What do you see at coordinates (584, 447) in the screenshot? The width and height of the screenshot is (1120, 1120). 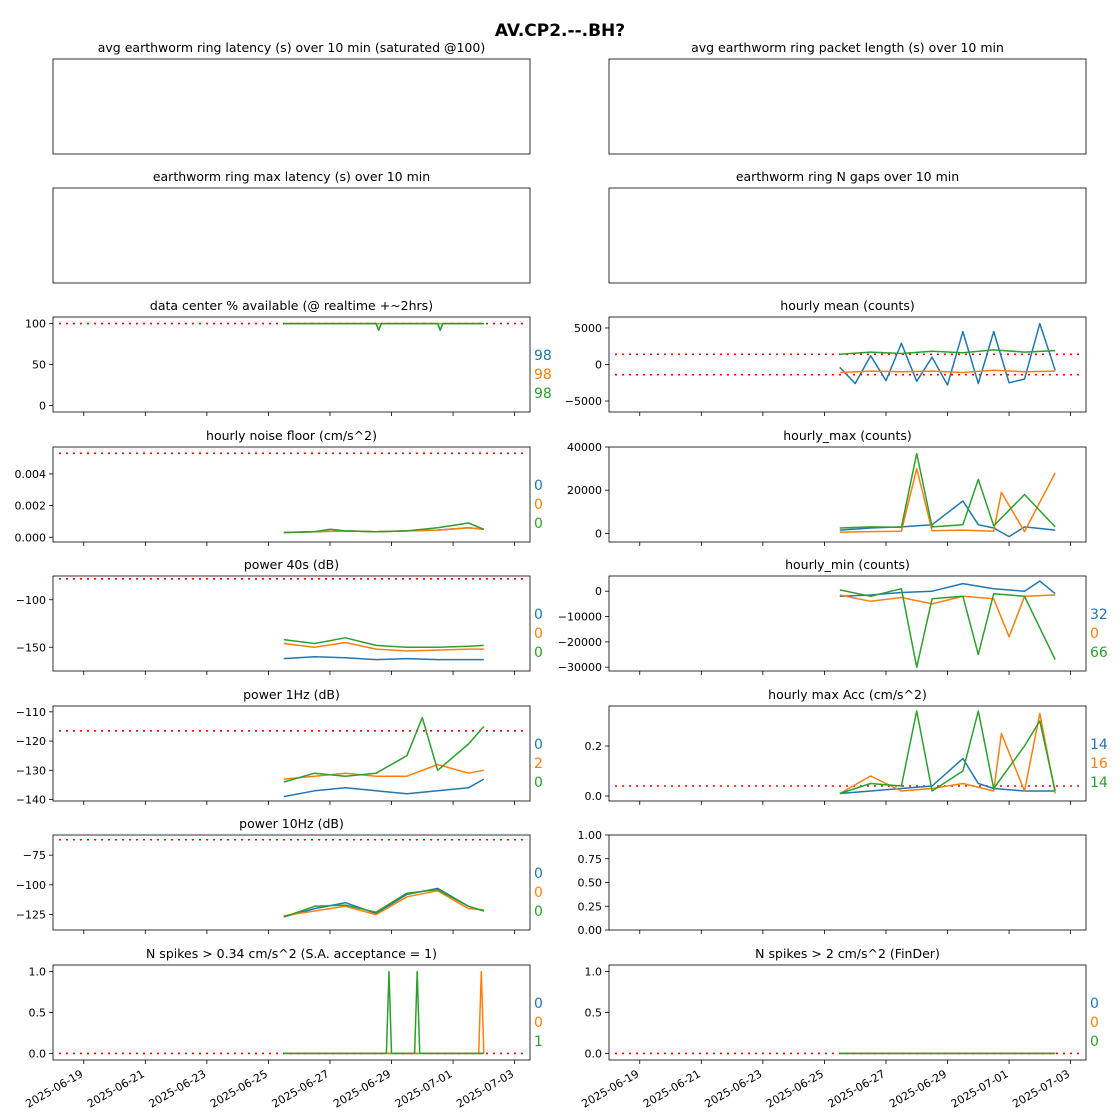 I see `y-tick-label: 40000` at bounding box center [584, 447].